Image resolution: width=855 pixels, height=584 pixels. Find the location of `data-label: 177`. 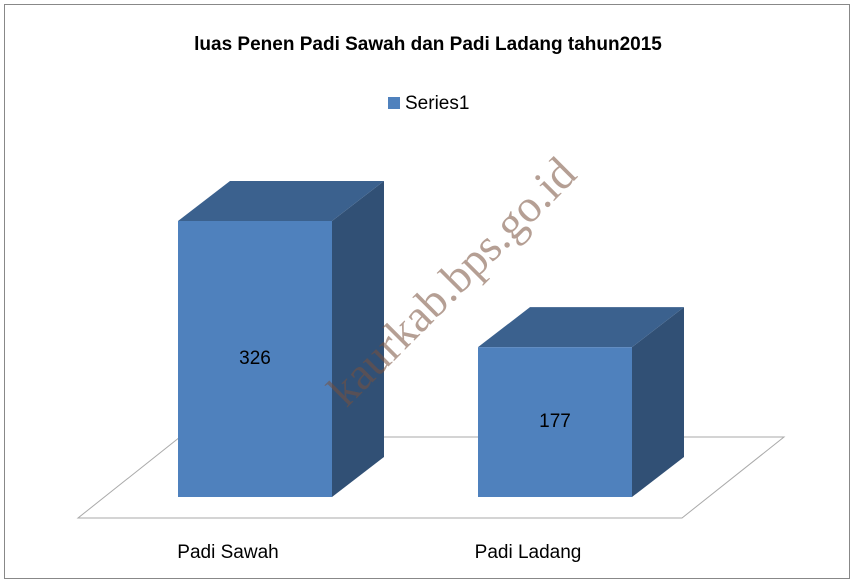

data-label: 177 is located at coordinates (555, 421).